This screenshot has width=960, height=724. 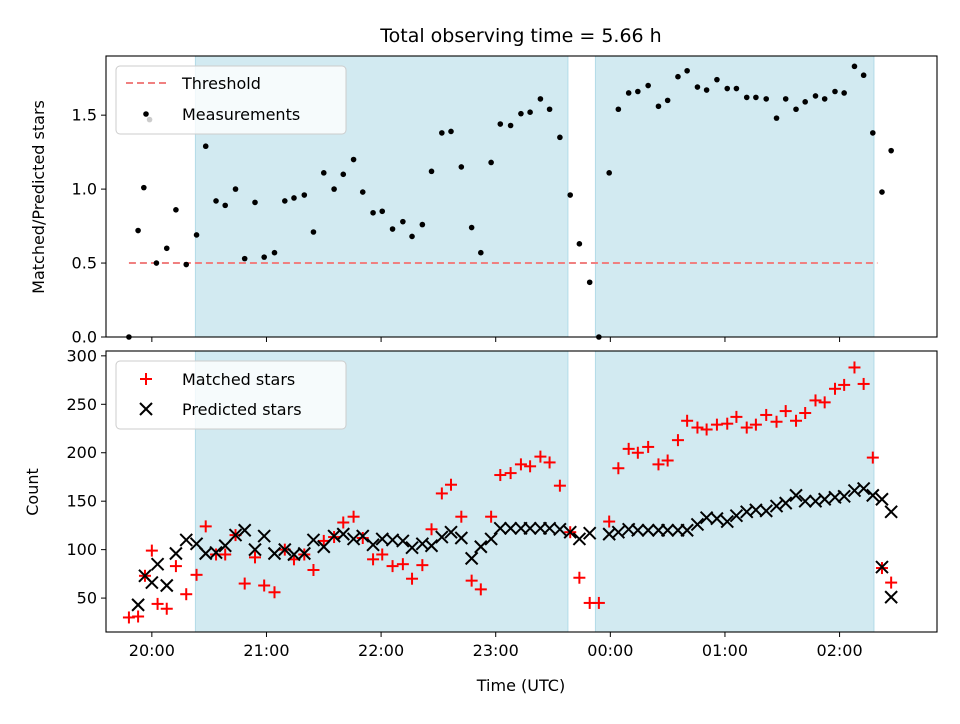 I want to click on y-tick-label: 0.0, so click(x=84, y=337).